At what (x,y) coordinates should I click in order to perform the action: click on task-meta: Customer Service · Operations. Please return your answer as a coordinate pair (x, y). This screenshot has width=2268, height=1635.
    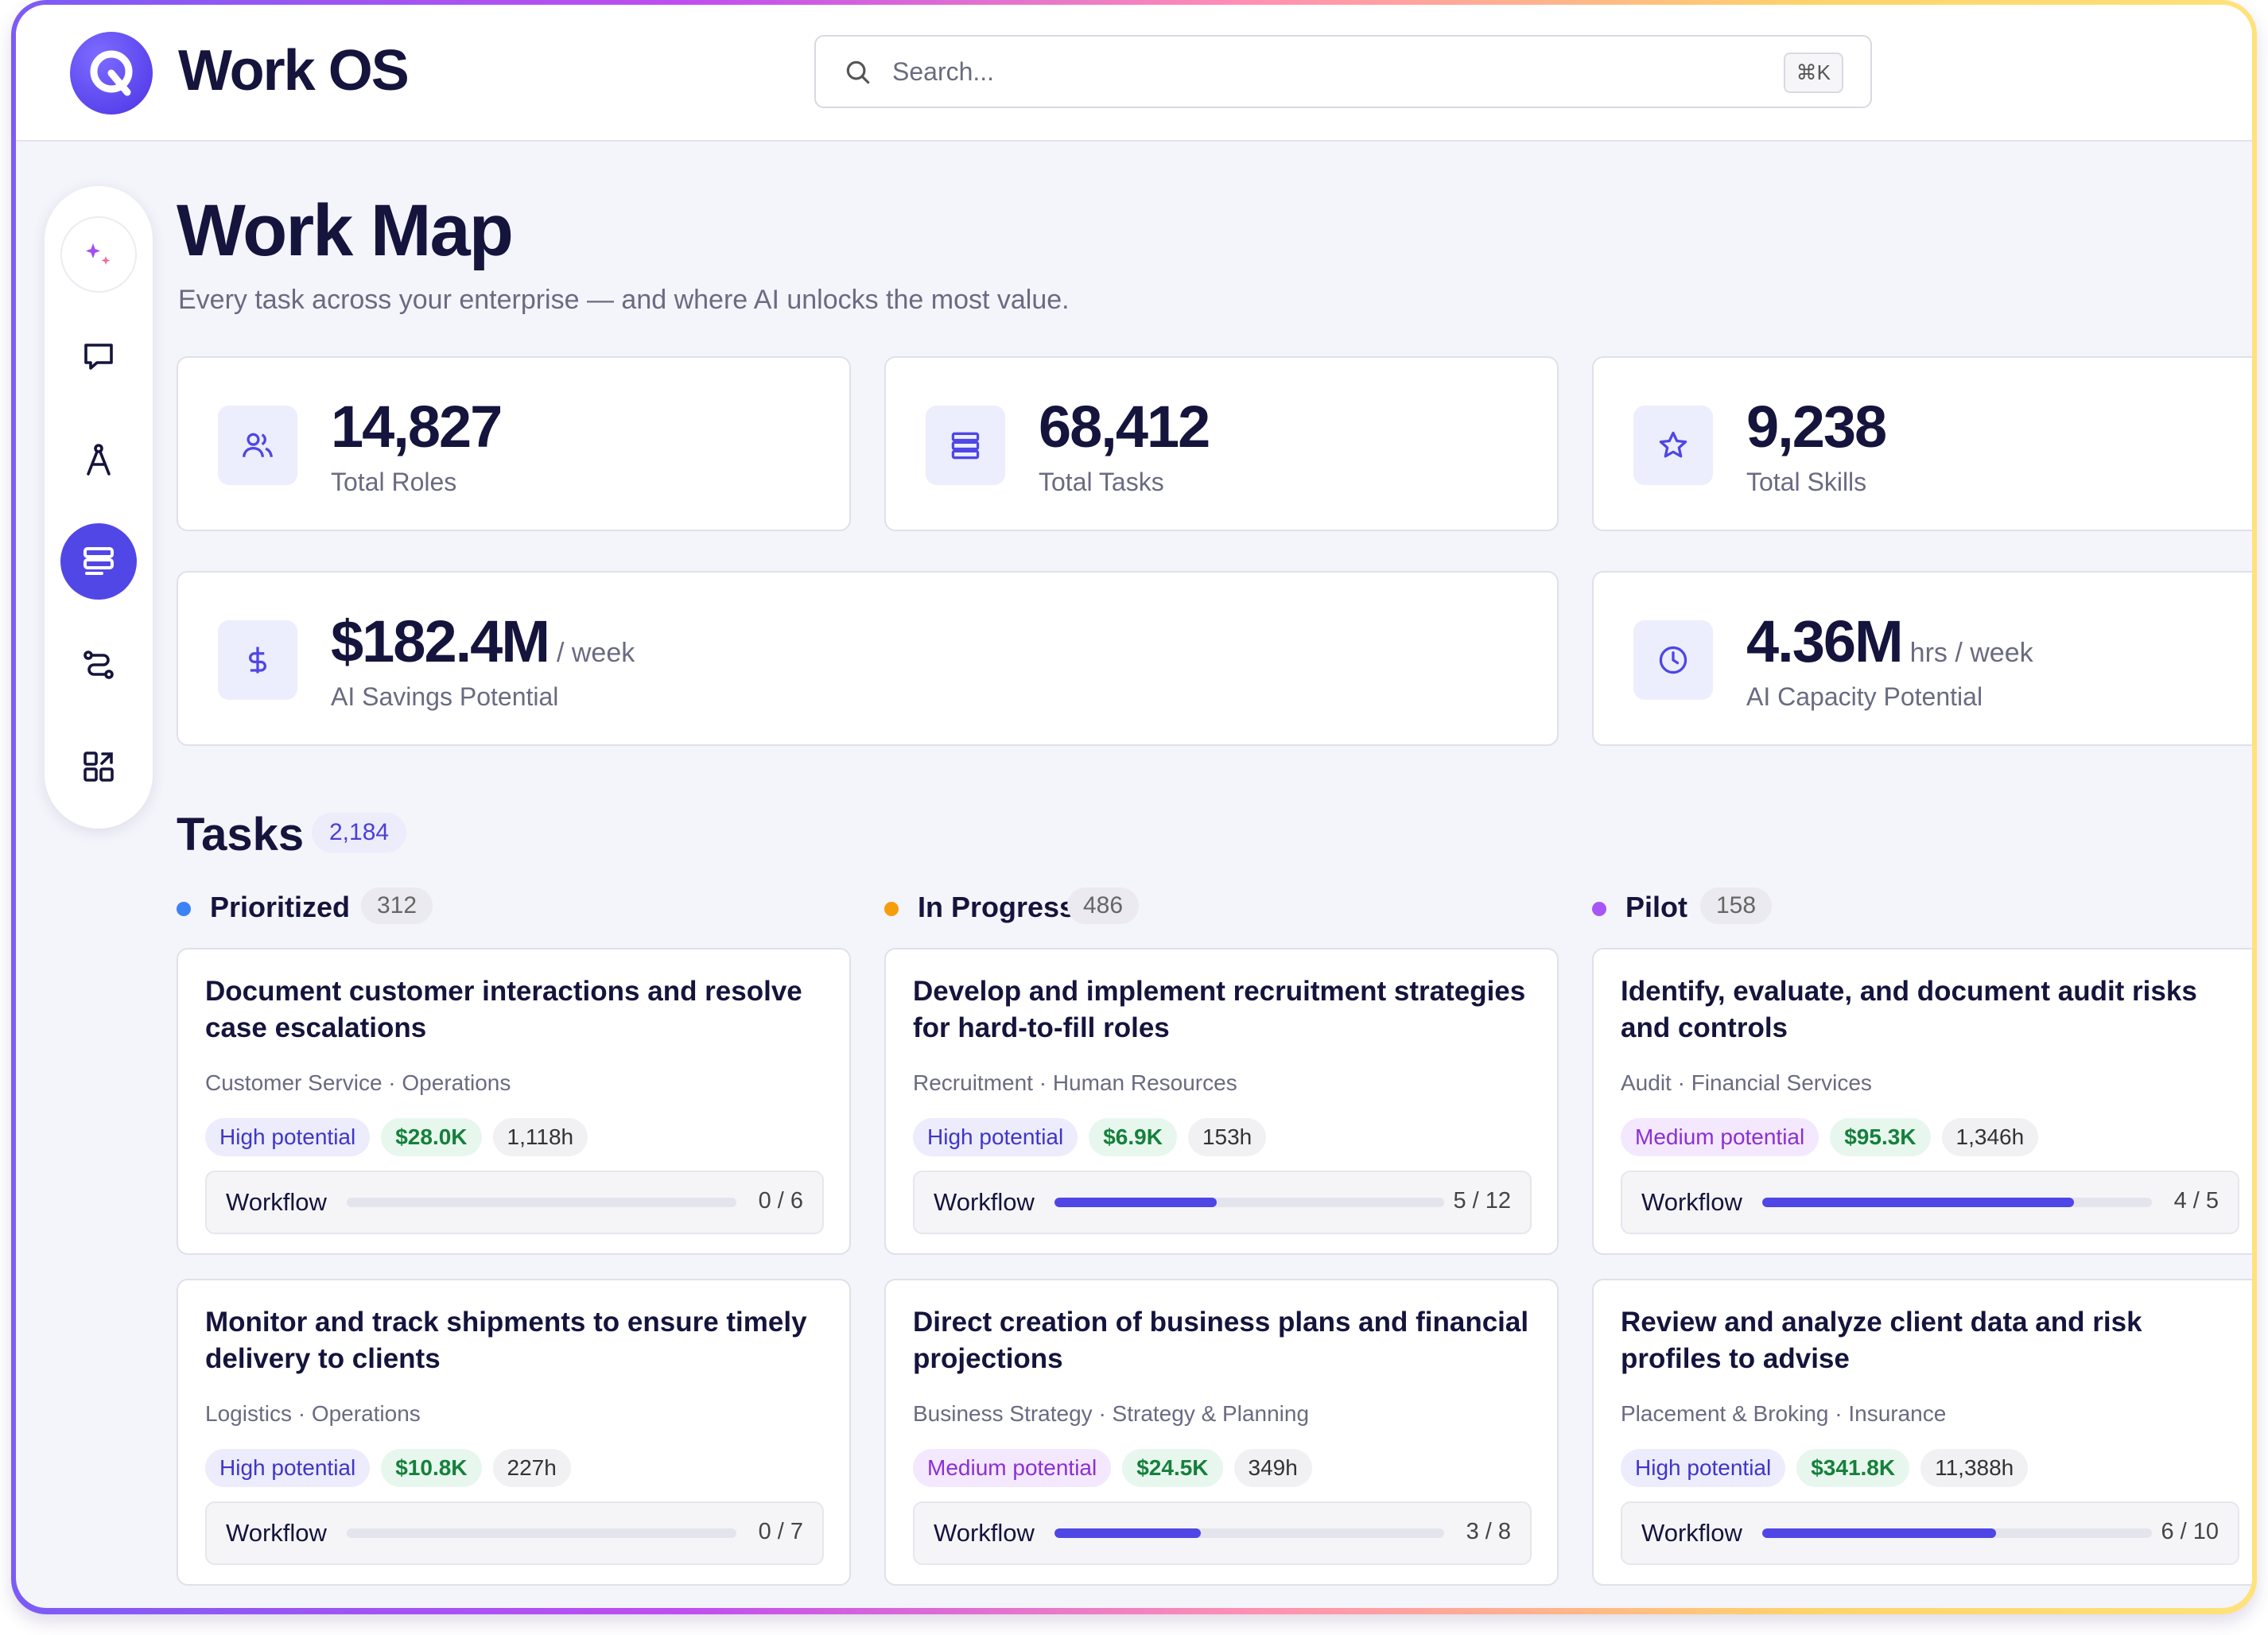
    Looking at the image, I should click on (358, 1082).